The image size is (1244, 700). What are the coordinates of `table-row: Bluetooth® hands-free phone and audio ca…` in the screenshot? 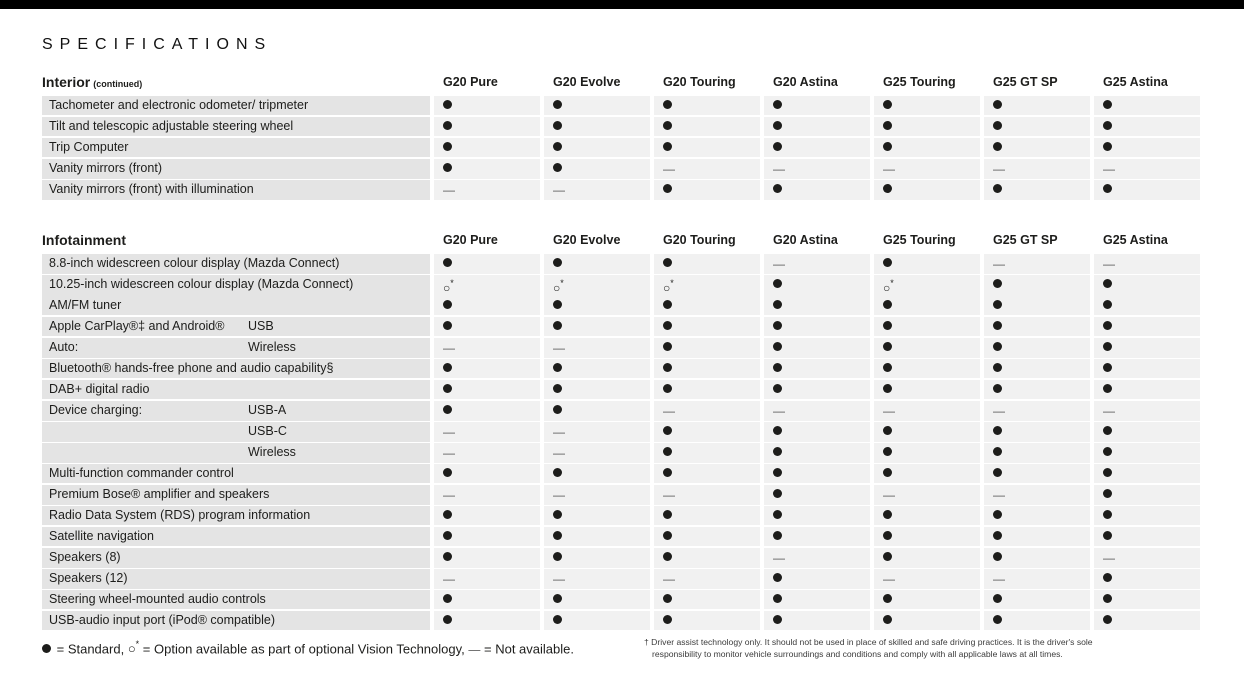 It's located at (623, 368).